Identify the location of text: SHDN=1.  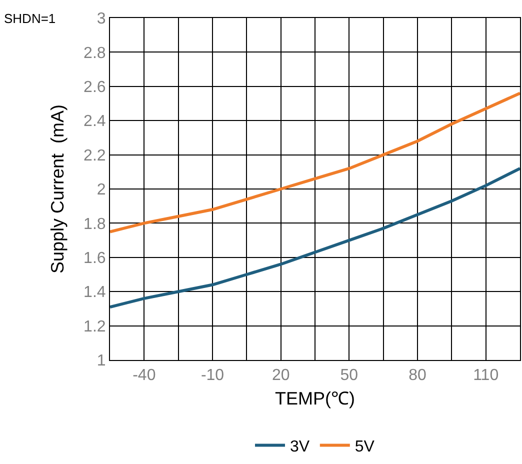
(30, 18).